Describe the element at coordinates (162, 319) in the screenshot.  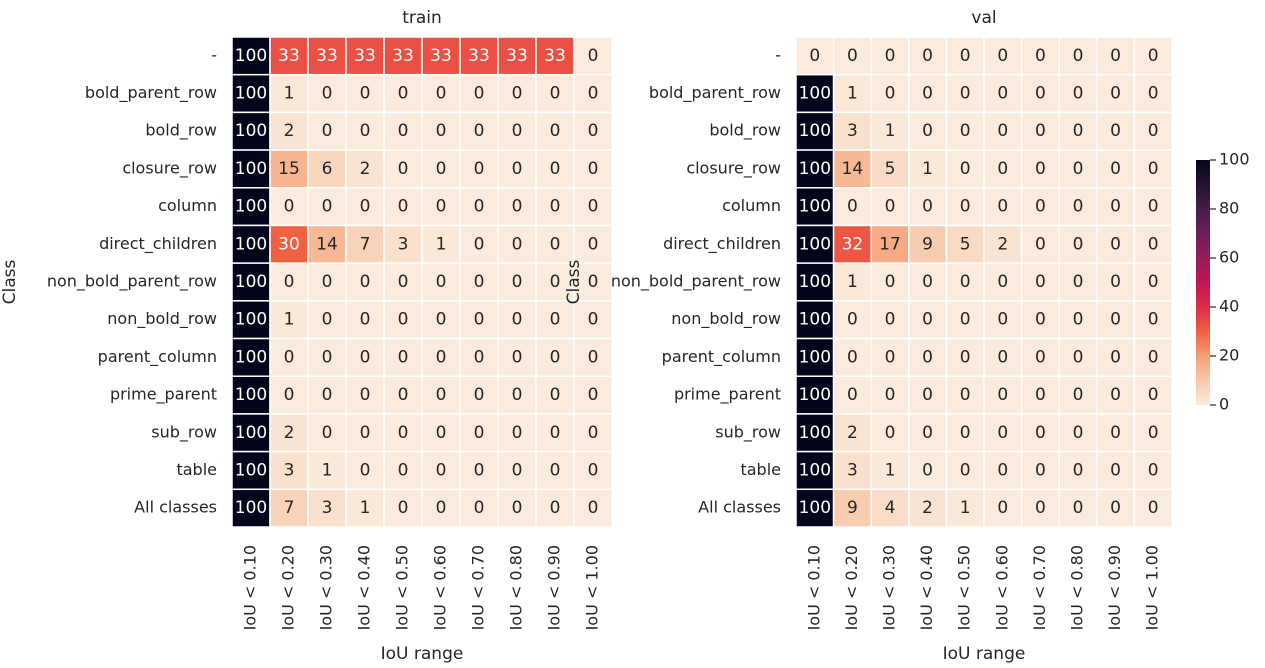
I see `y-tick-label: non_bold_row` at that location.